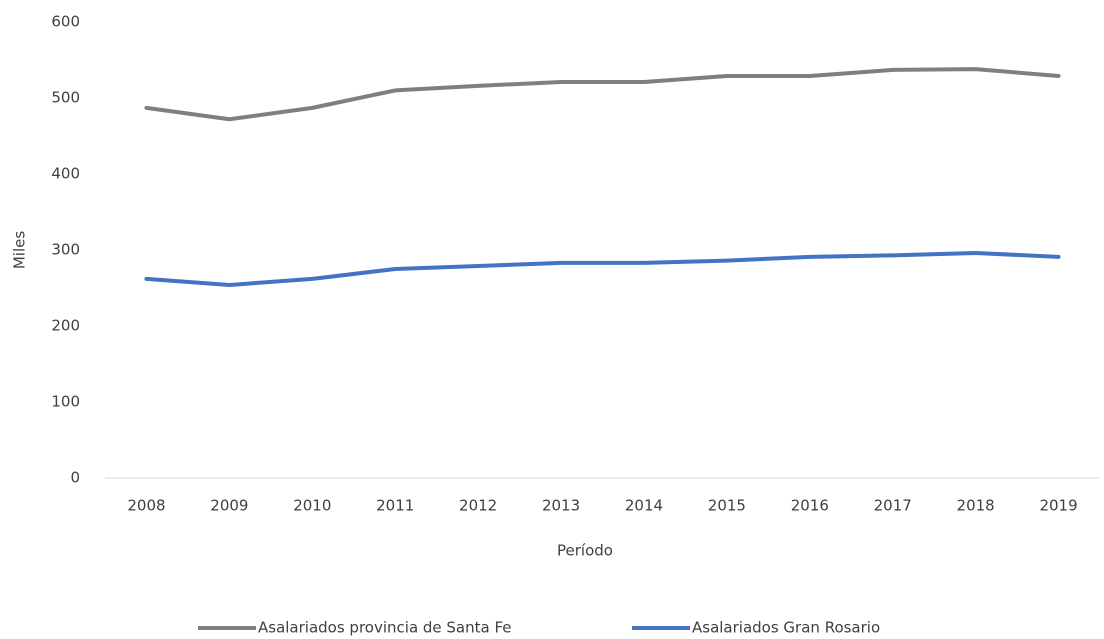 This screenshot has width=1104, height=639. I want to click on y-tick-label: 100, so click(65, 402).